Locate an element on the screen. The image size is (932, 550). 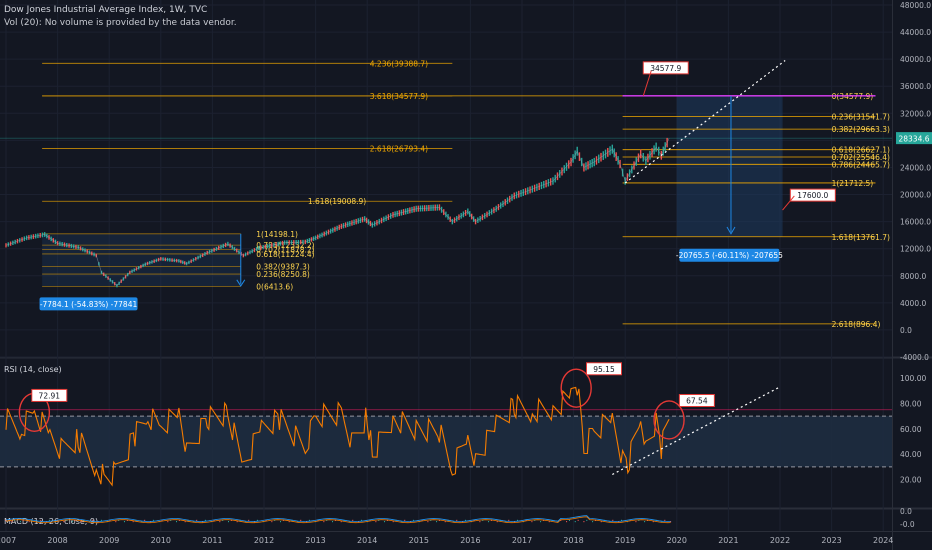
rsi-title: RSI (14, close) is located at coordinates (33, 369).